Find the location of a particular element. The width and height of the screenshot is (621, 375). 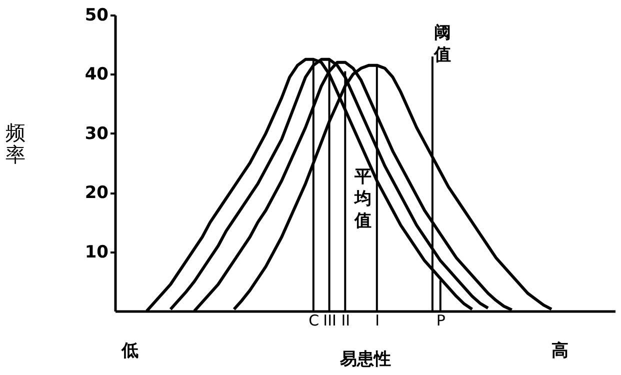

annotation: 阈值 is located at coordinates (442, 44).